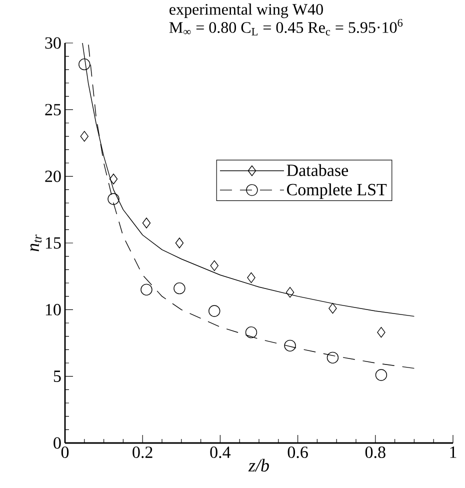 This screenshot has height=488, width=465. Describe the element at coordinates (53, 110) in the screenshot. I see `y-tick-label: 25` at that location.